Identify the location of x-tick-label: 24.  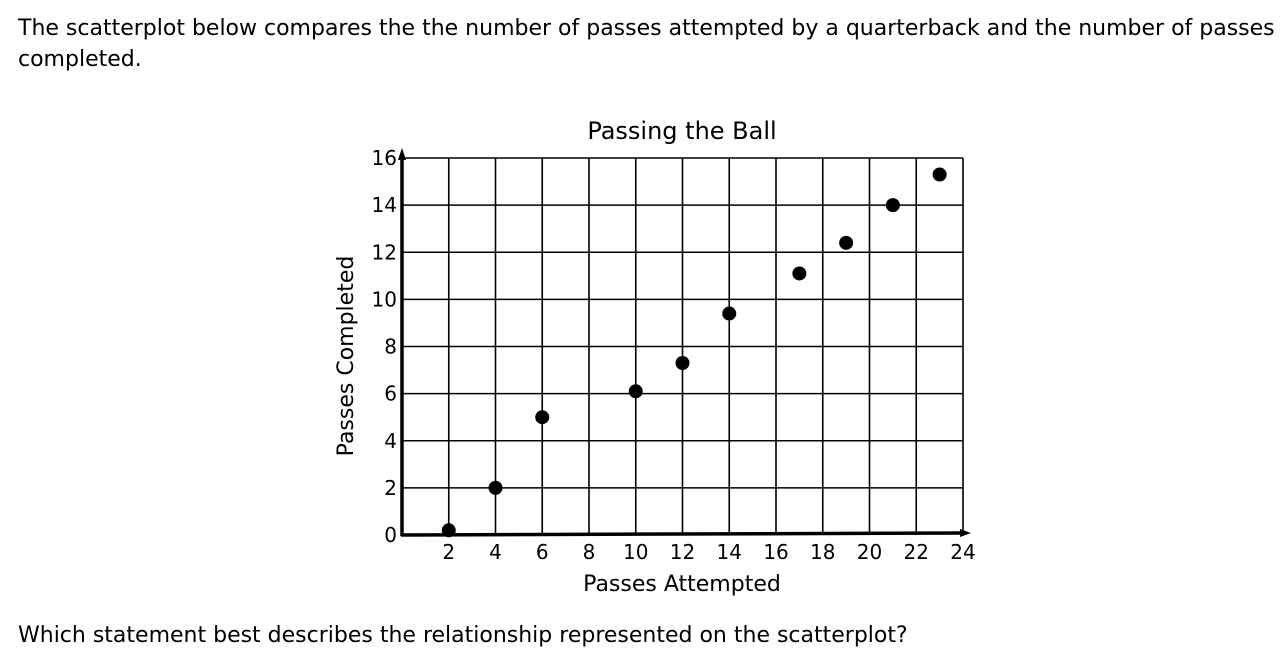
(962, 552).